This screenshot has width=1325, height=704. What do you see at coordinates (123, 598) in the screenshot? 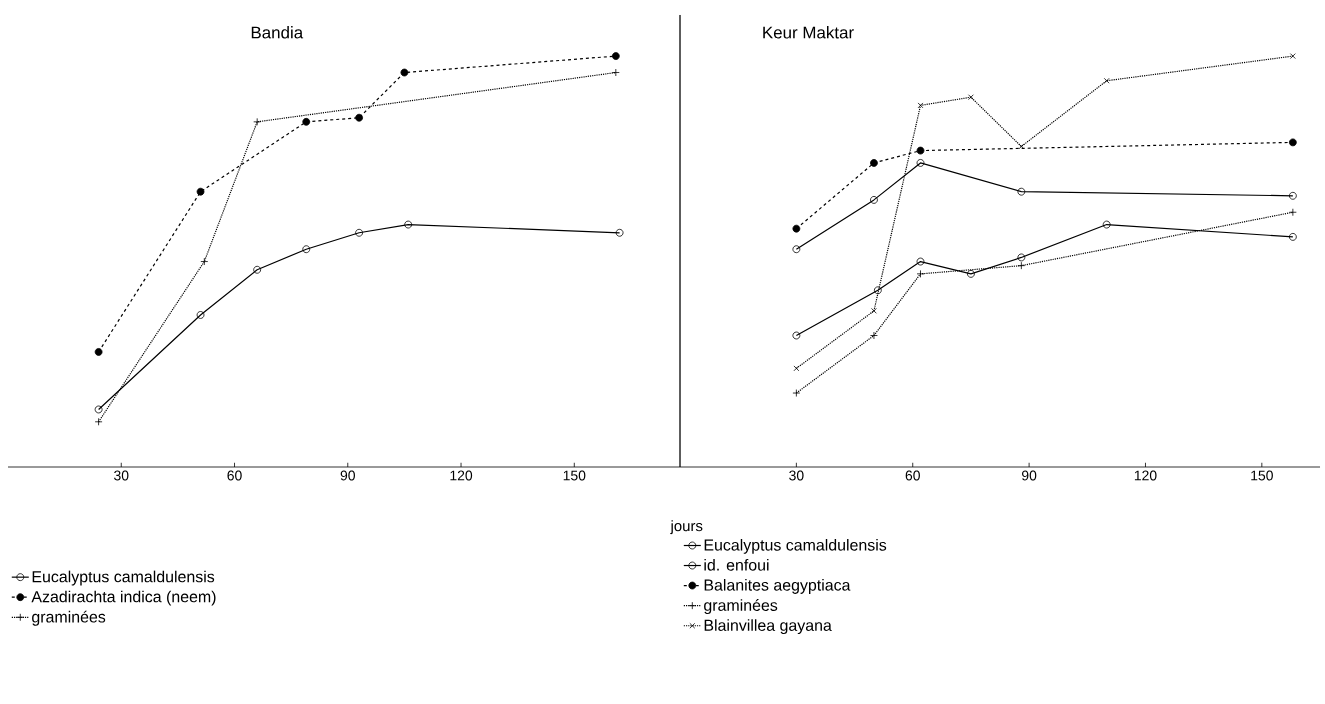
I see `legend-label: Azadirachta indica (neem)` at bounding box center [123, 598].